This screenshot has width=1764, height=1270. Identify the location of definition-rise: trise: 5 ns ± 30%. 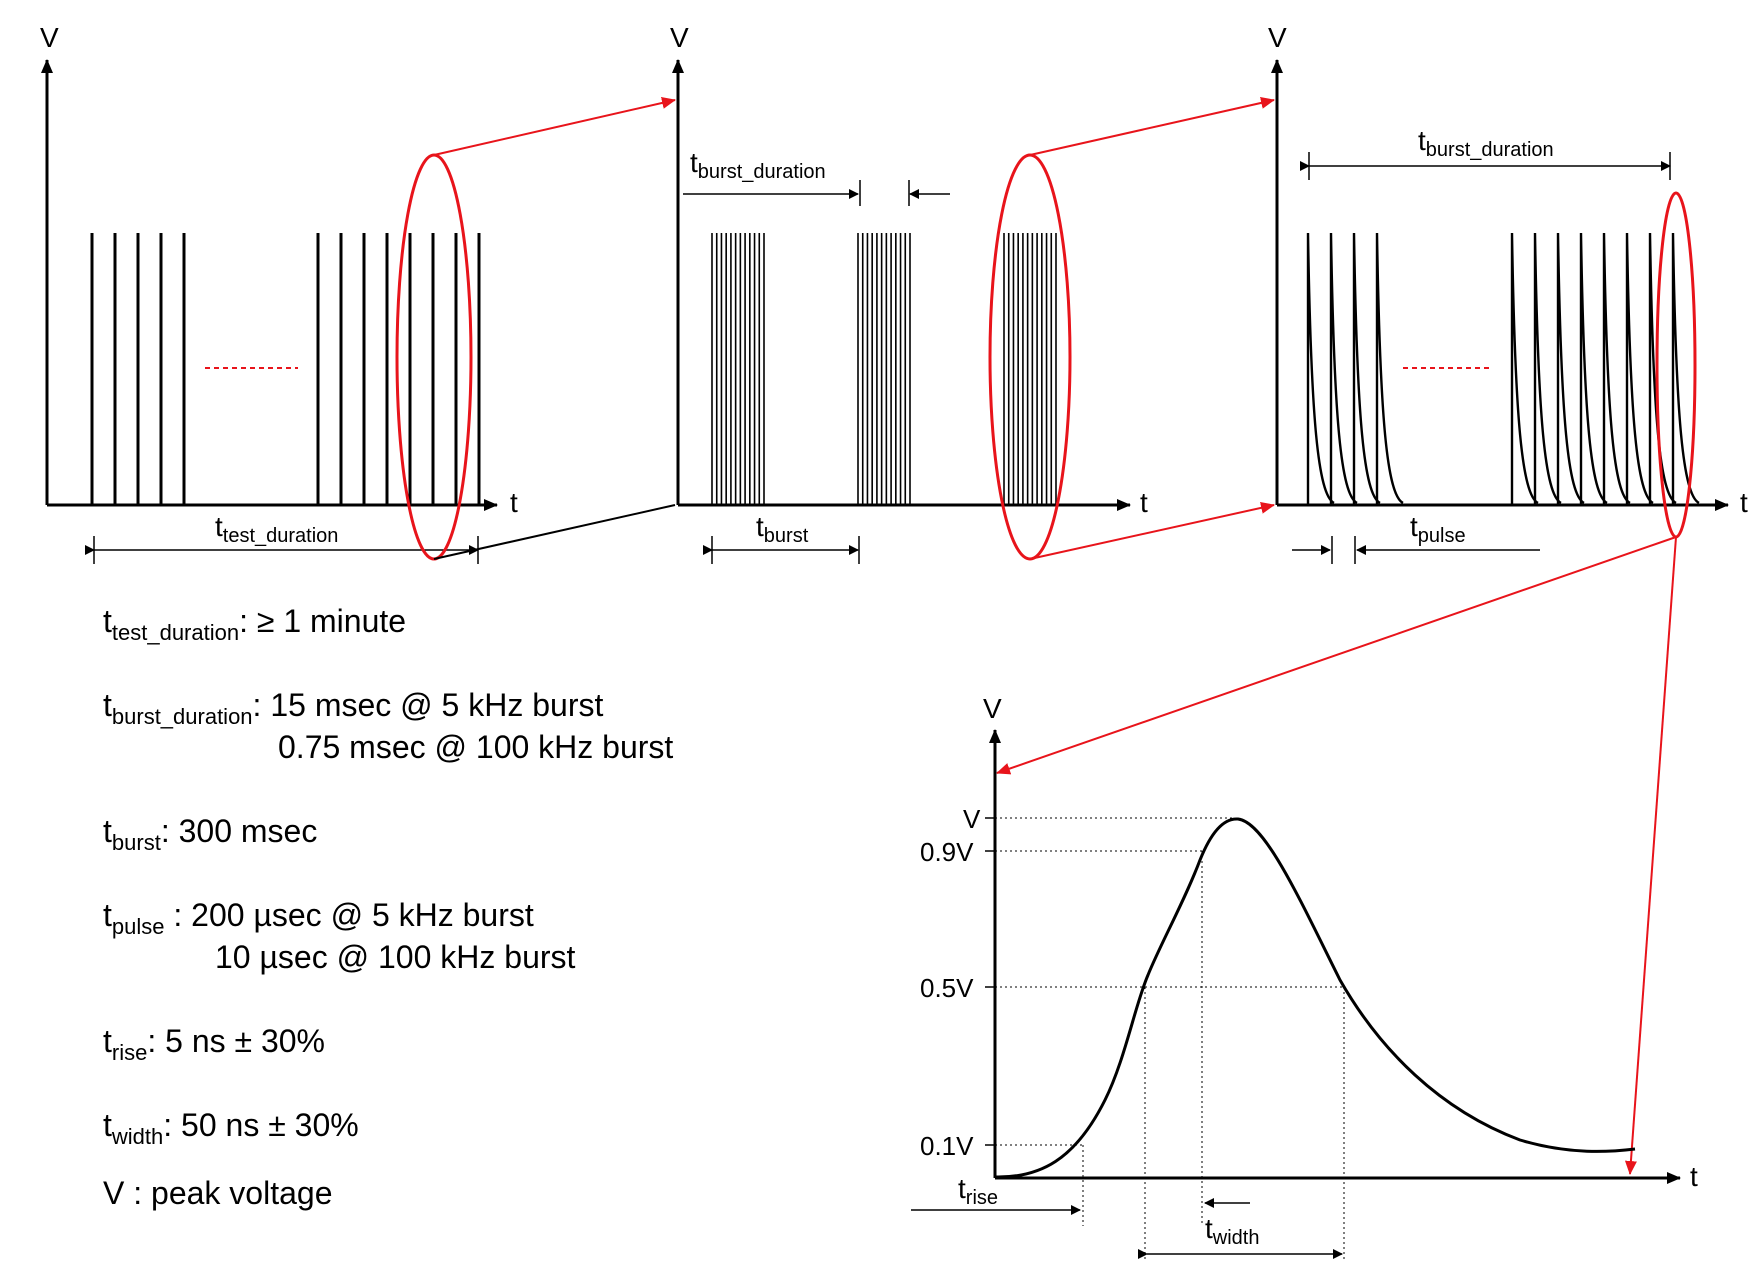
(214, 1044).